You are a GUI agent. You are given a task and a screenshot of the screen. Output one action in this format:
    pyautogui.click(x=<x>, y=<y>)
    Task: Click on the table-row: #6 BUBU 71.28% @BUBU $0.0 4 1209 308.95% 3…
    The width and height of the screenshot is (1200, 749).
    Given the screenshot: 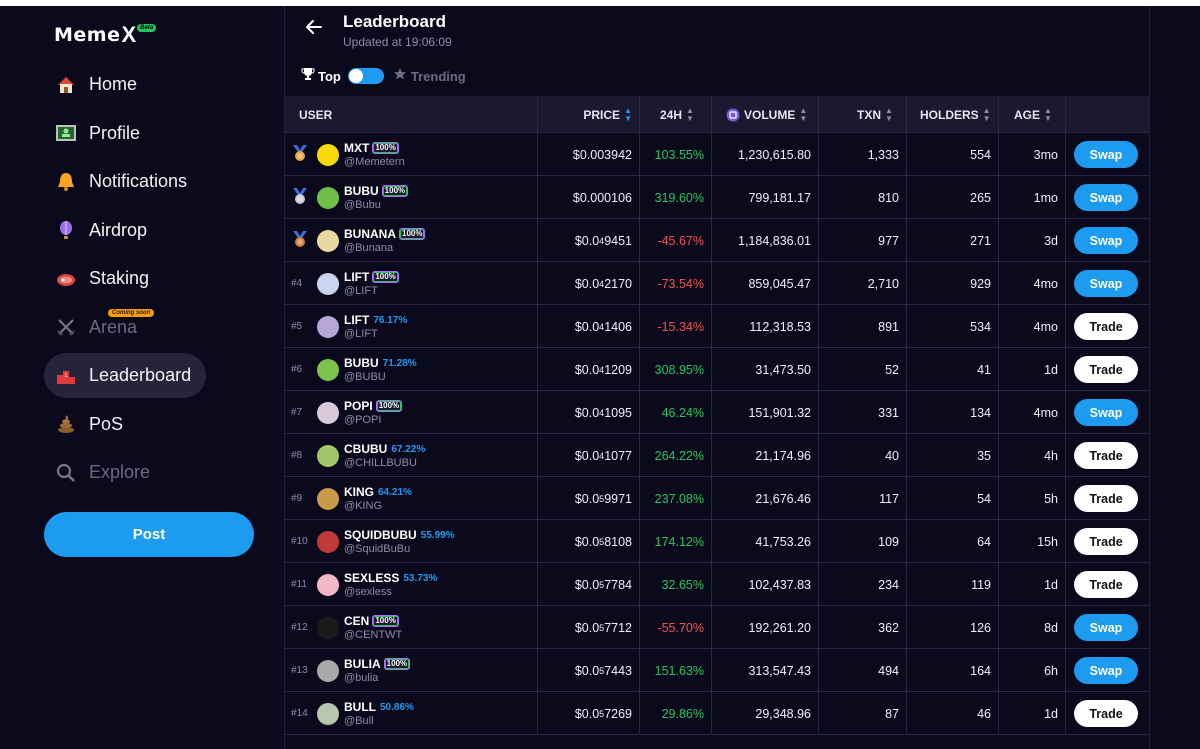 What is the action you would take?
    pyautogui.click(x=717, y=369)
    